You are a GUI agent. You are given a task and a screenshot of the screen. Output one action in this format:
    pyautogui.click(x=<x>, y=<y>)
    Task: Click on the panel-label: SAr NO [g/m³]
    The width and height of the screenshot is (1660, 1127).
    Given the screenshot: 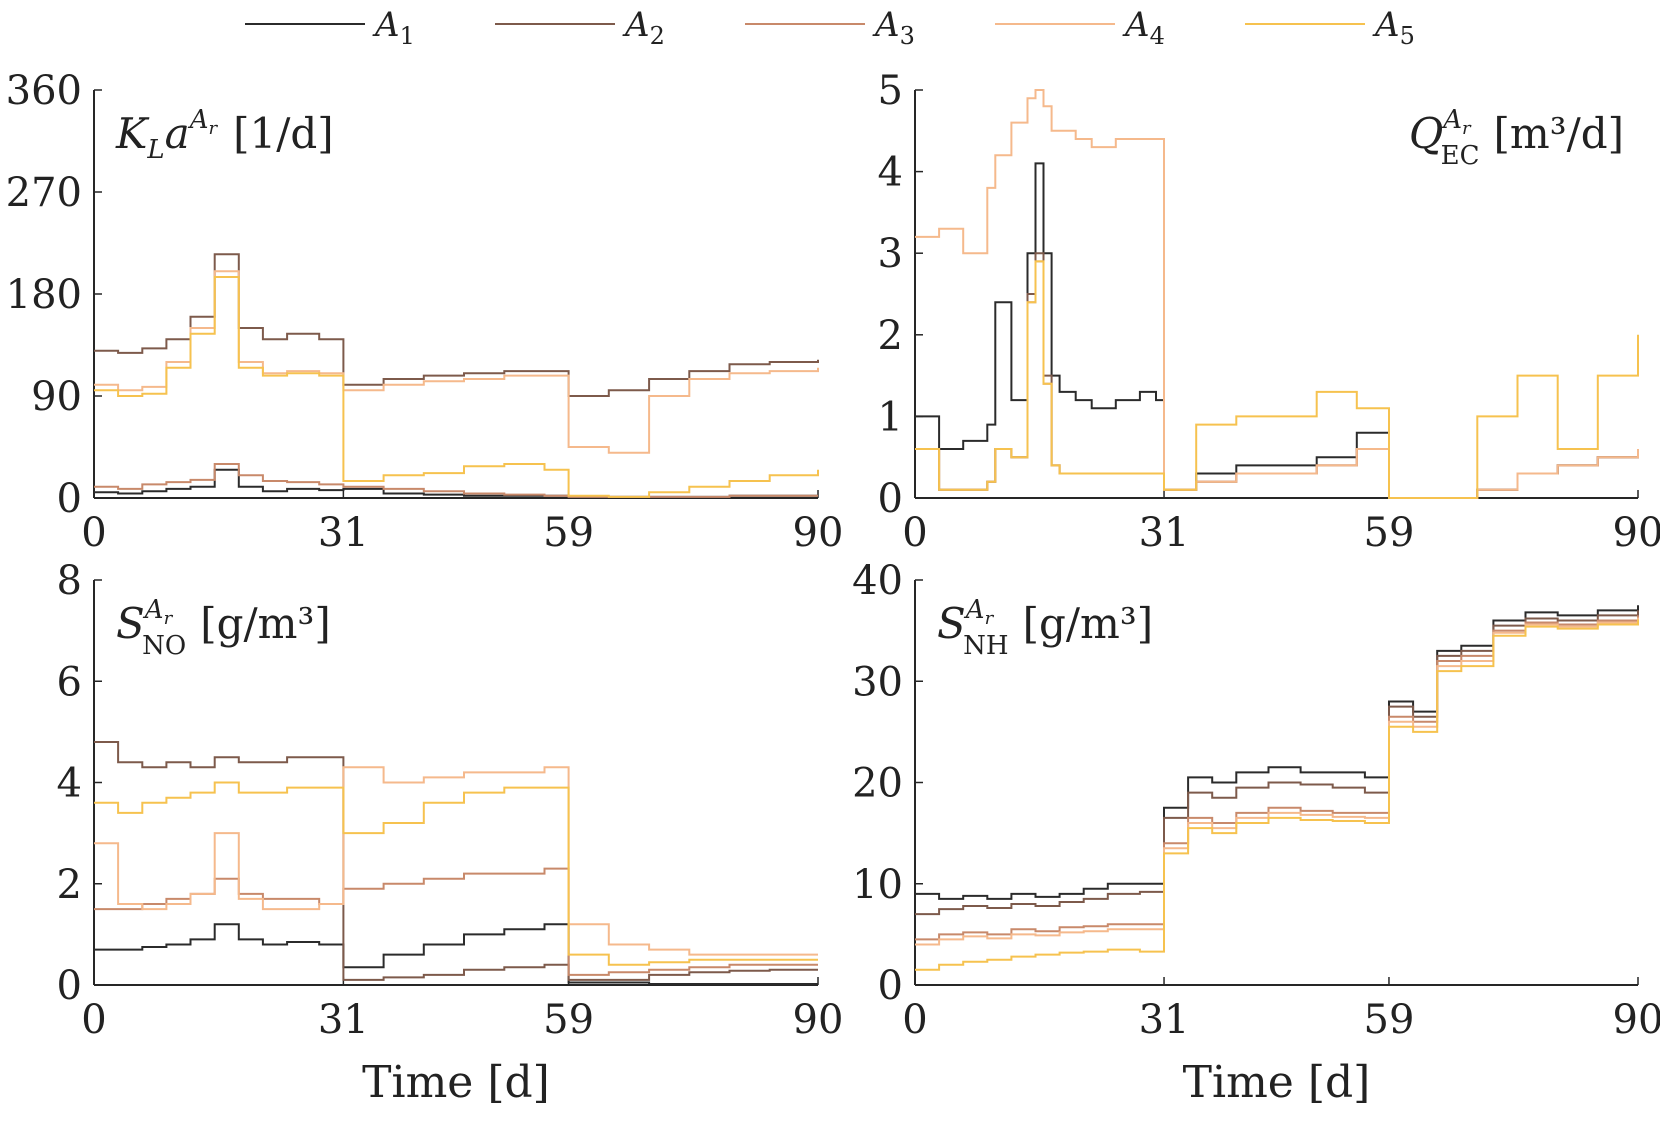 What is the action you would take?
    pyautogui.click(x=223, y=628)
    